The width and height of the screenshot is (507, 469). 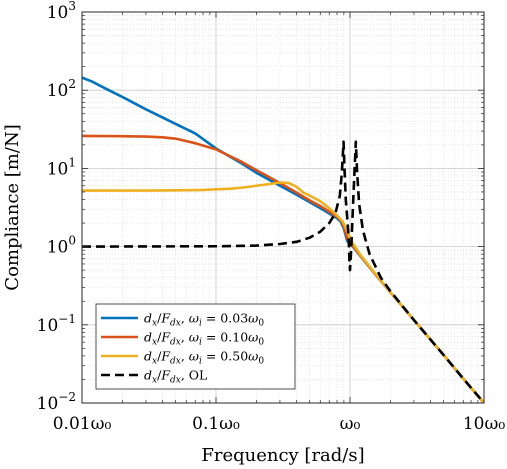 What do you see at coordinates (61, 89) in the screenshot?
I see `y-tick-label: 10²` at bounding box center [61, 89].